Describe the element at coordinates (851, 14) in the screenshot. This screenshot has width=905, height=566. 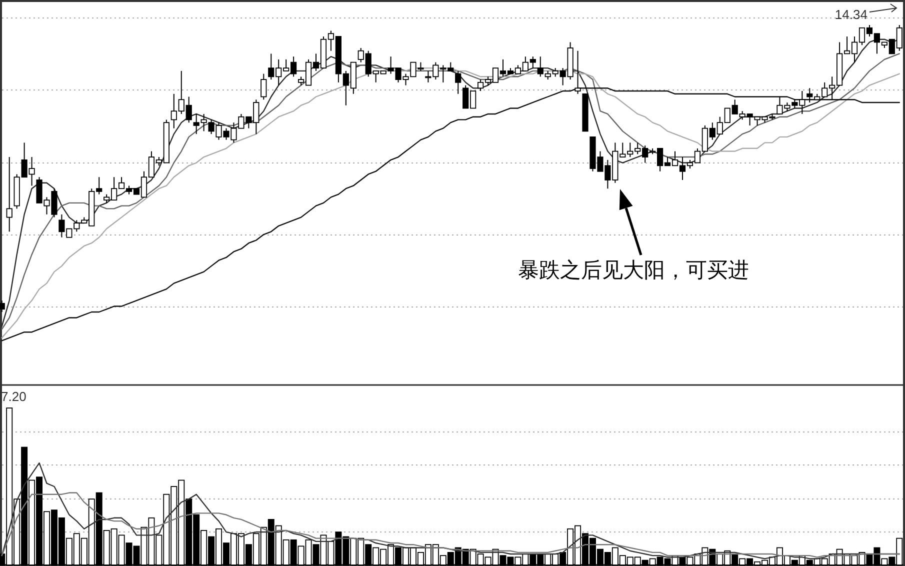
I see `text: 14.34` at that location.